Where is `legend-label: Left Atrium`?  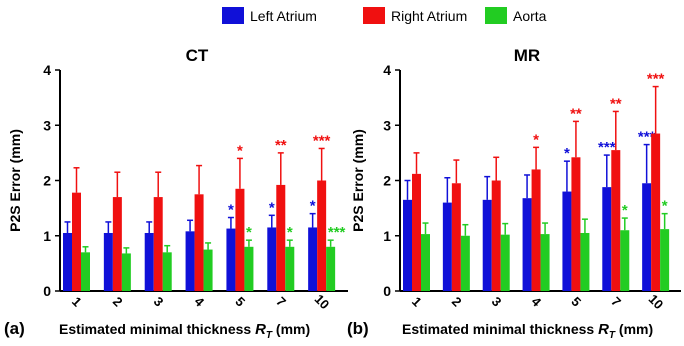 legend-label: Left Atrium is located at coordinates (283, 16).